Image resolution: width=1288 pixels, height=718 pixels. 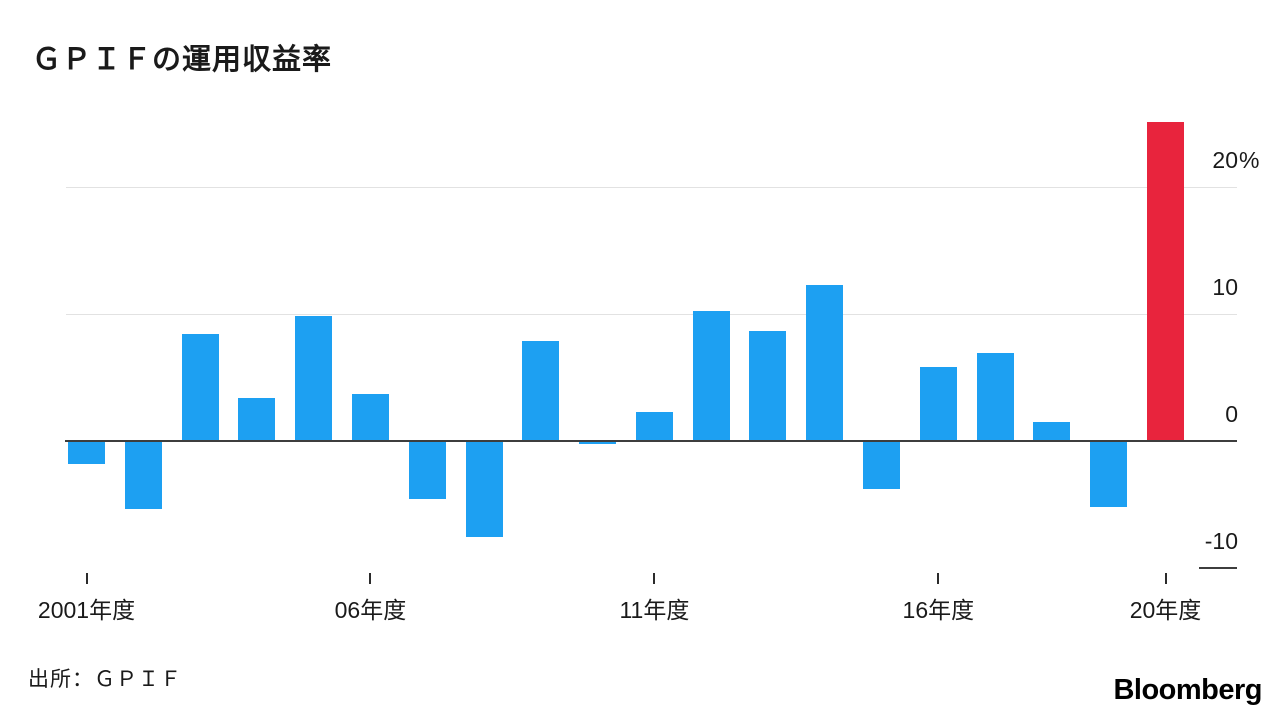 What do you see at coordinates (370, 578) in the screenshot?
I see `x-axis-tick-2006` at bounding box center [370, 578].